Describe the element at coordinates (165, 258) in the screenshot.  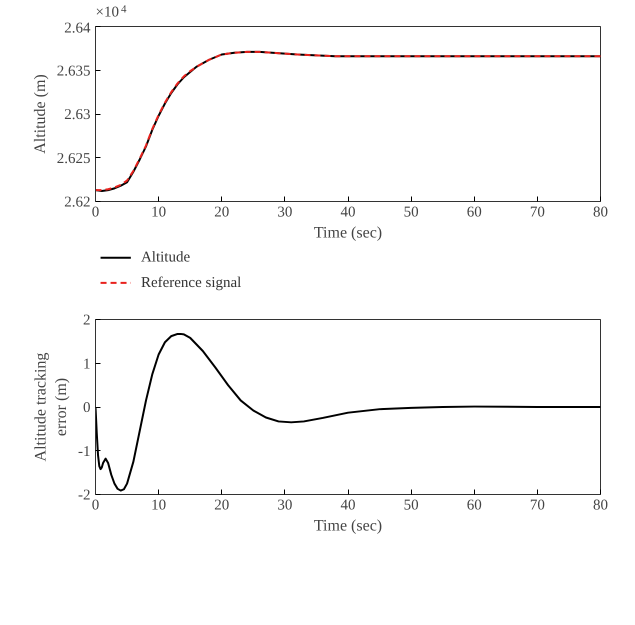
I see `legend-label: Altitude` at that location.